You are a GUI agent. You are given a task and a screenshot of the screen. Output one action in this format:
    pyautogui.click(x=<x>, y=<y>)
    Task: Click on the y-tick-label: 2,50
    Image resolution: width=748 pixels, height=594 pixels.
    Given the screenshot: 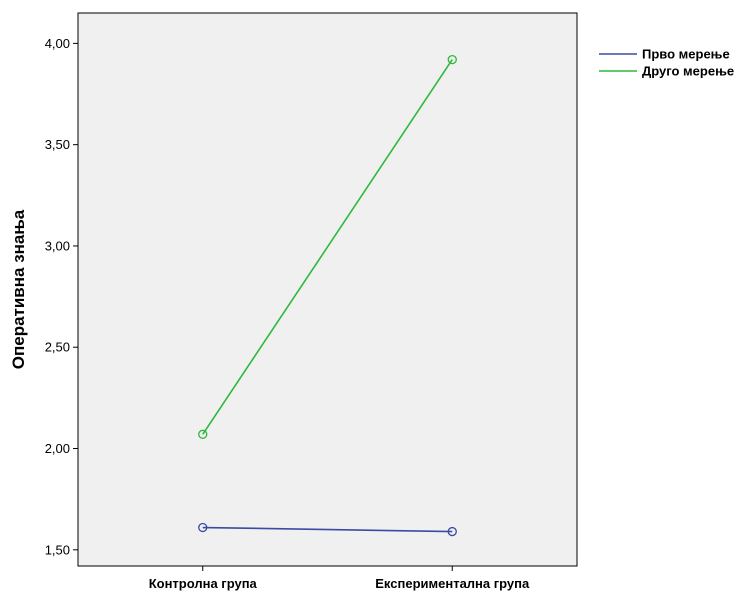 What is the action you would take?
    pyautogui.click(x=57, y=347)
    